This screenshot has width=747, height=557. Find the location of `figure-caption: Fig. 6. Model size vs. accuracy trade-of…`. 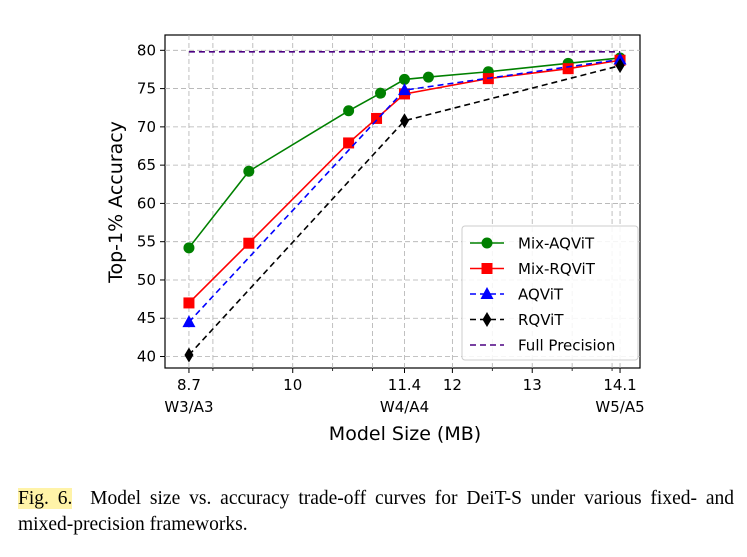

figure-caption: Fig. 6. Model size vs. accuracy trade-of… is located at coordinates (376, 512).